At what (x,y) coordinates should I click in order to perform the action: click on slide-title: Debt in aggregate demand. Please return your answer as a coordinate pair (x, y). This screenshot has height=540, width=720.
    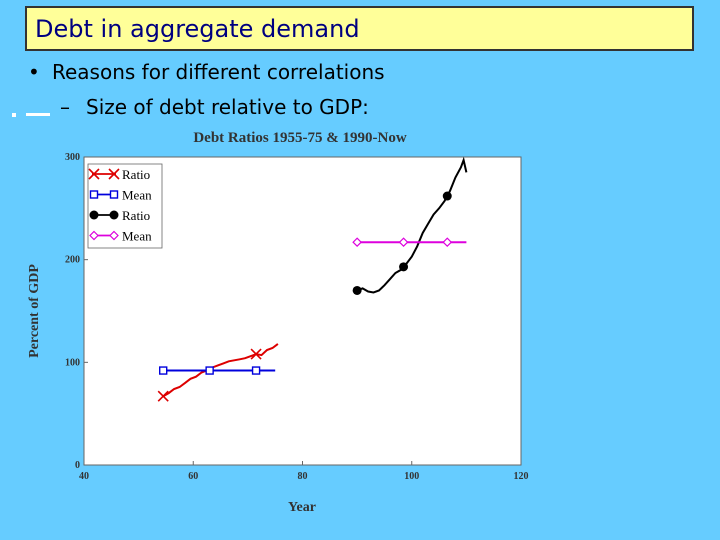
    Looking at the image, I should click on (197, 29).